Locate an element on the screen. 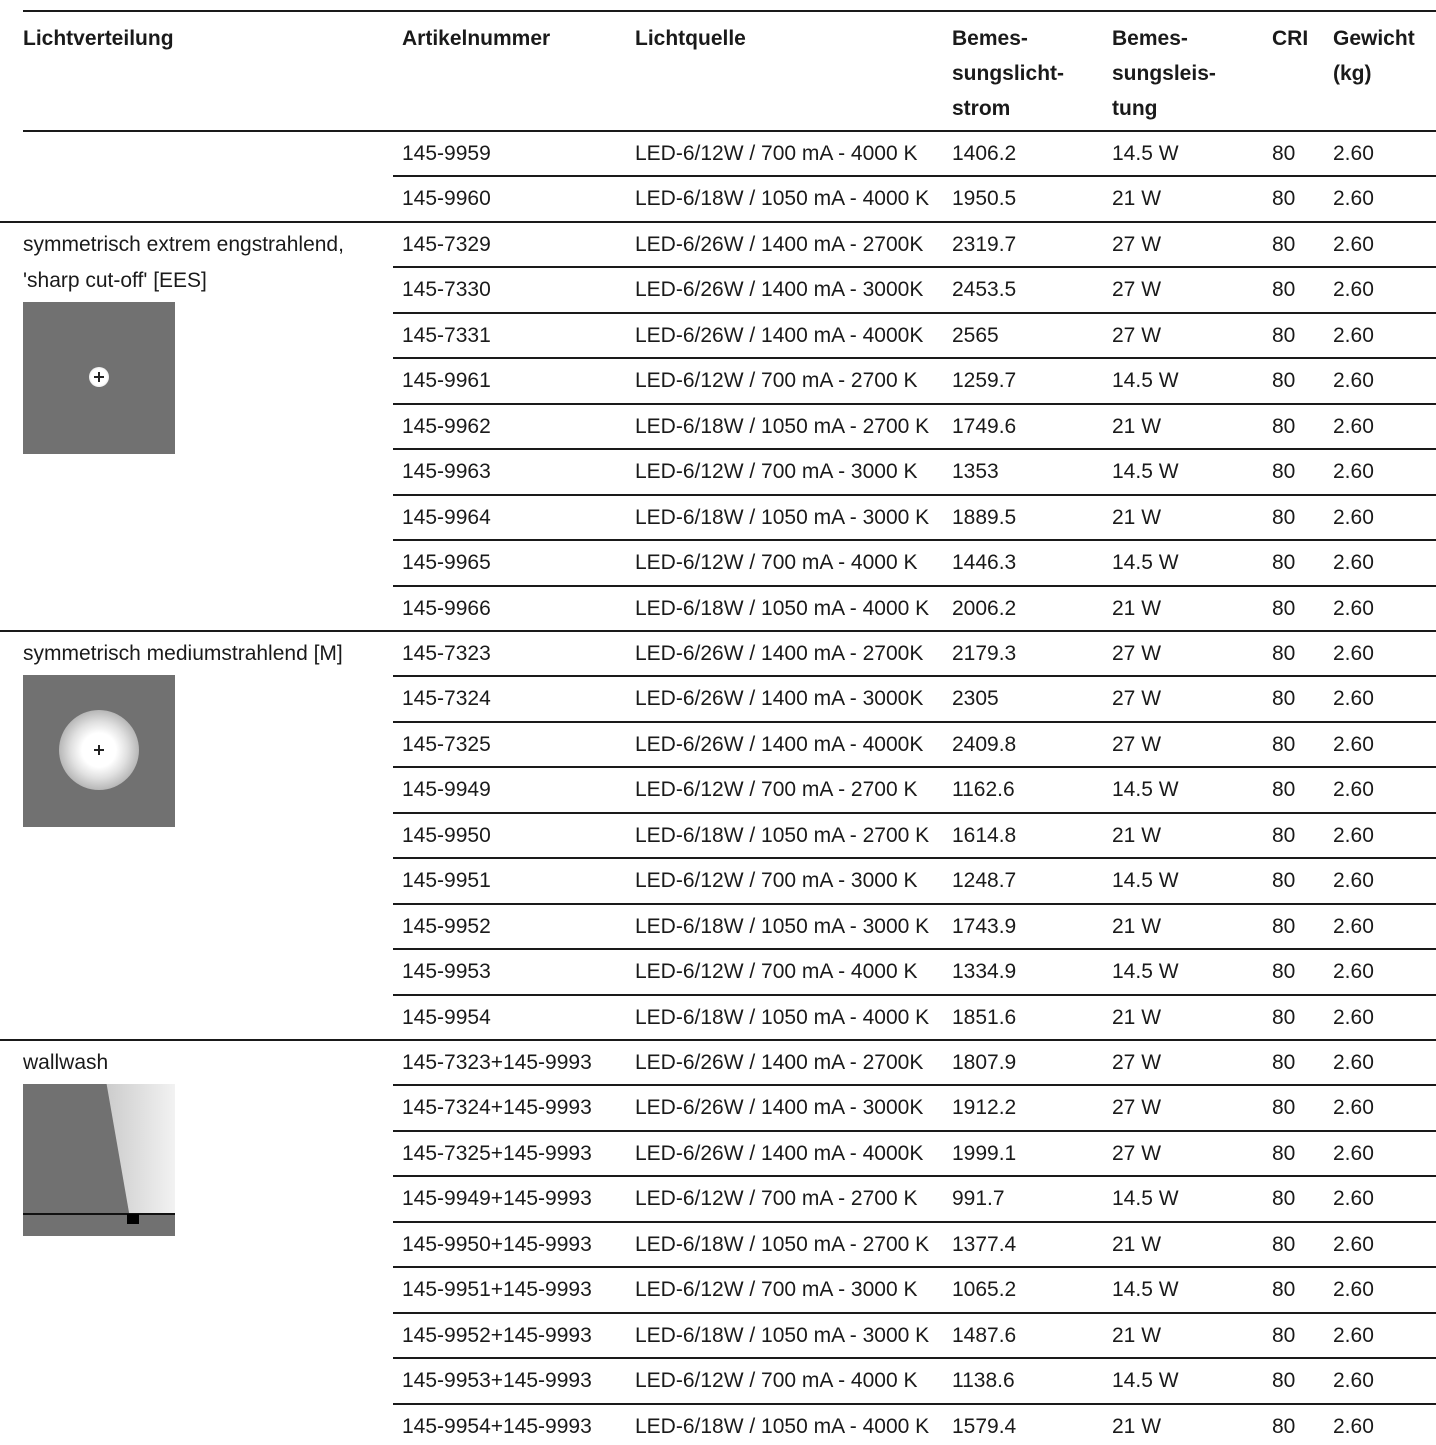 This screenshot has width=1436, height=1445. lichtstrom-cell: 1851.6 is located at coordinates (984, 1017).